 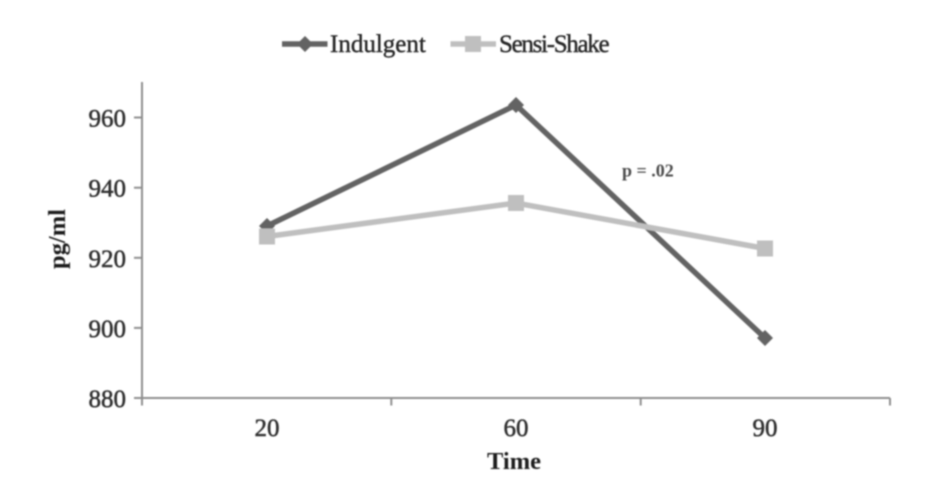 I want to click on svg-text: 880, so click(x=108, y=399).